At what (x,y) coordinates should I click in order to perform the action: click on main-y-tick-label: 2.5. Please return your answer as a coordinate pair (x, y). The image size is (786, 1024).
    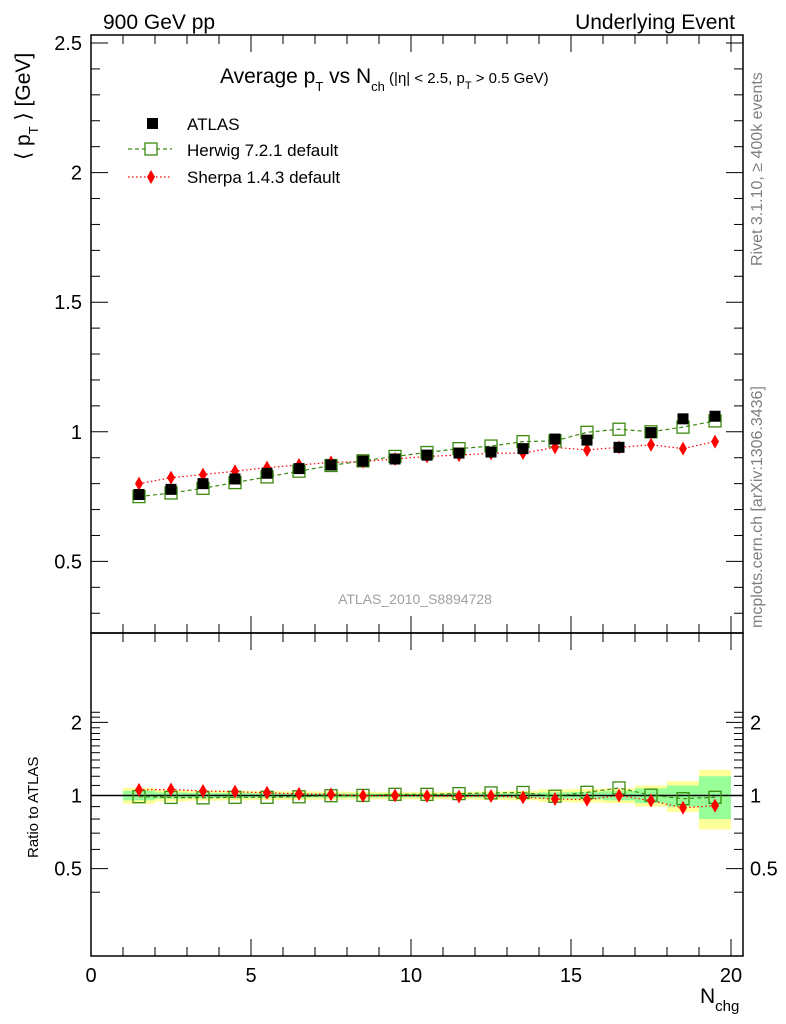
    Looking at the image, I should click on (68, 44).